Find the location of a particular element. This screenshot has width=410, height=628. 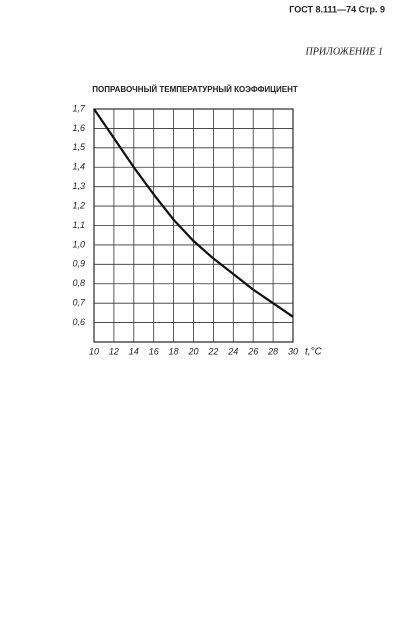

x-tick-label: 22 is located at coordinates (212, 351).